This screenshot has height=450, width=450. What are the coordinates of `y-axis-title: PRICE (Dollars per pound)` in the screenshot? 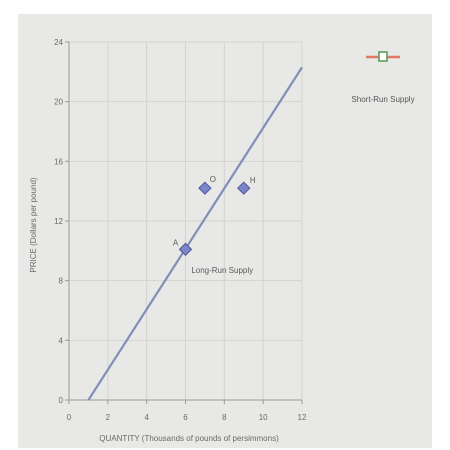 It's located at (33, 224).